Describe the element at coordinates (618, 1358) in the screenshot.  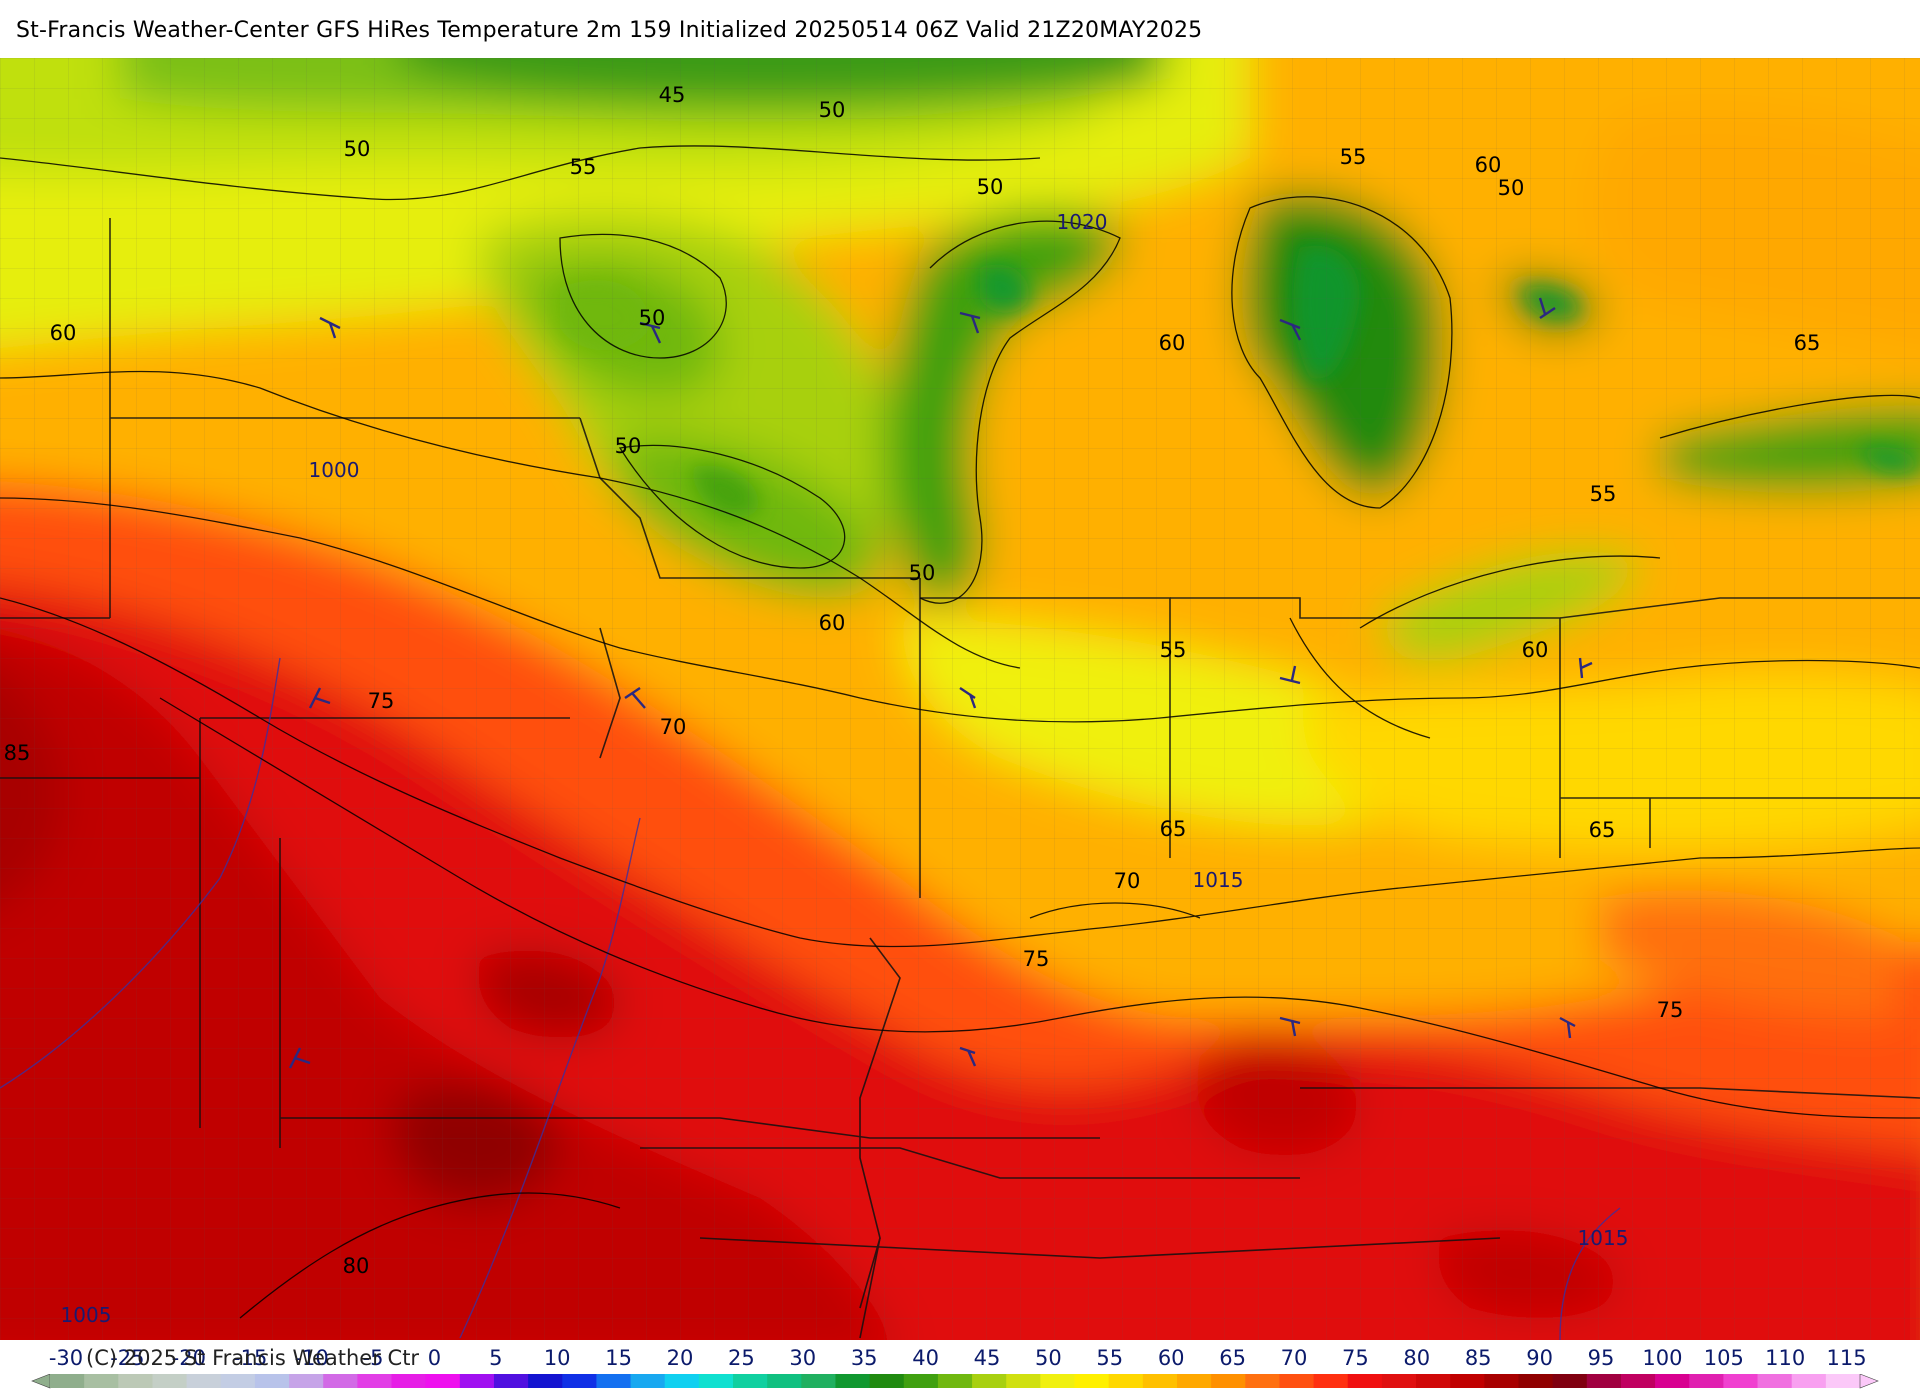
I see `colorbar-tick-label: 15` at that location.